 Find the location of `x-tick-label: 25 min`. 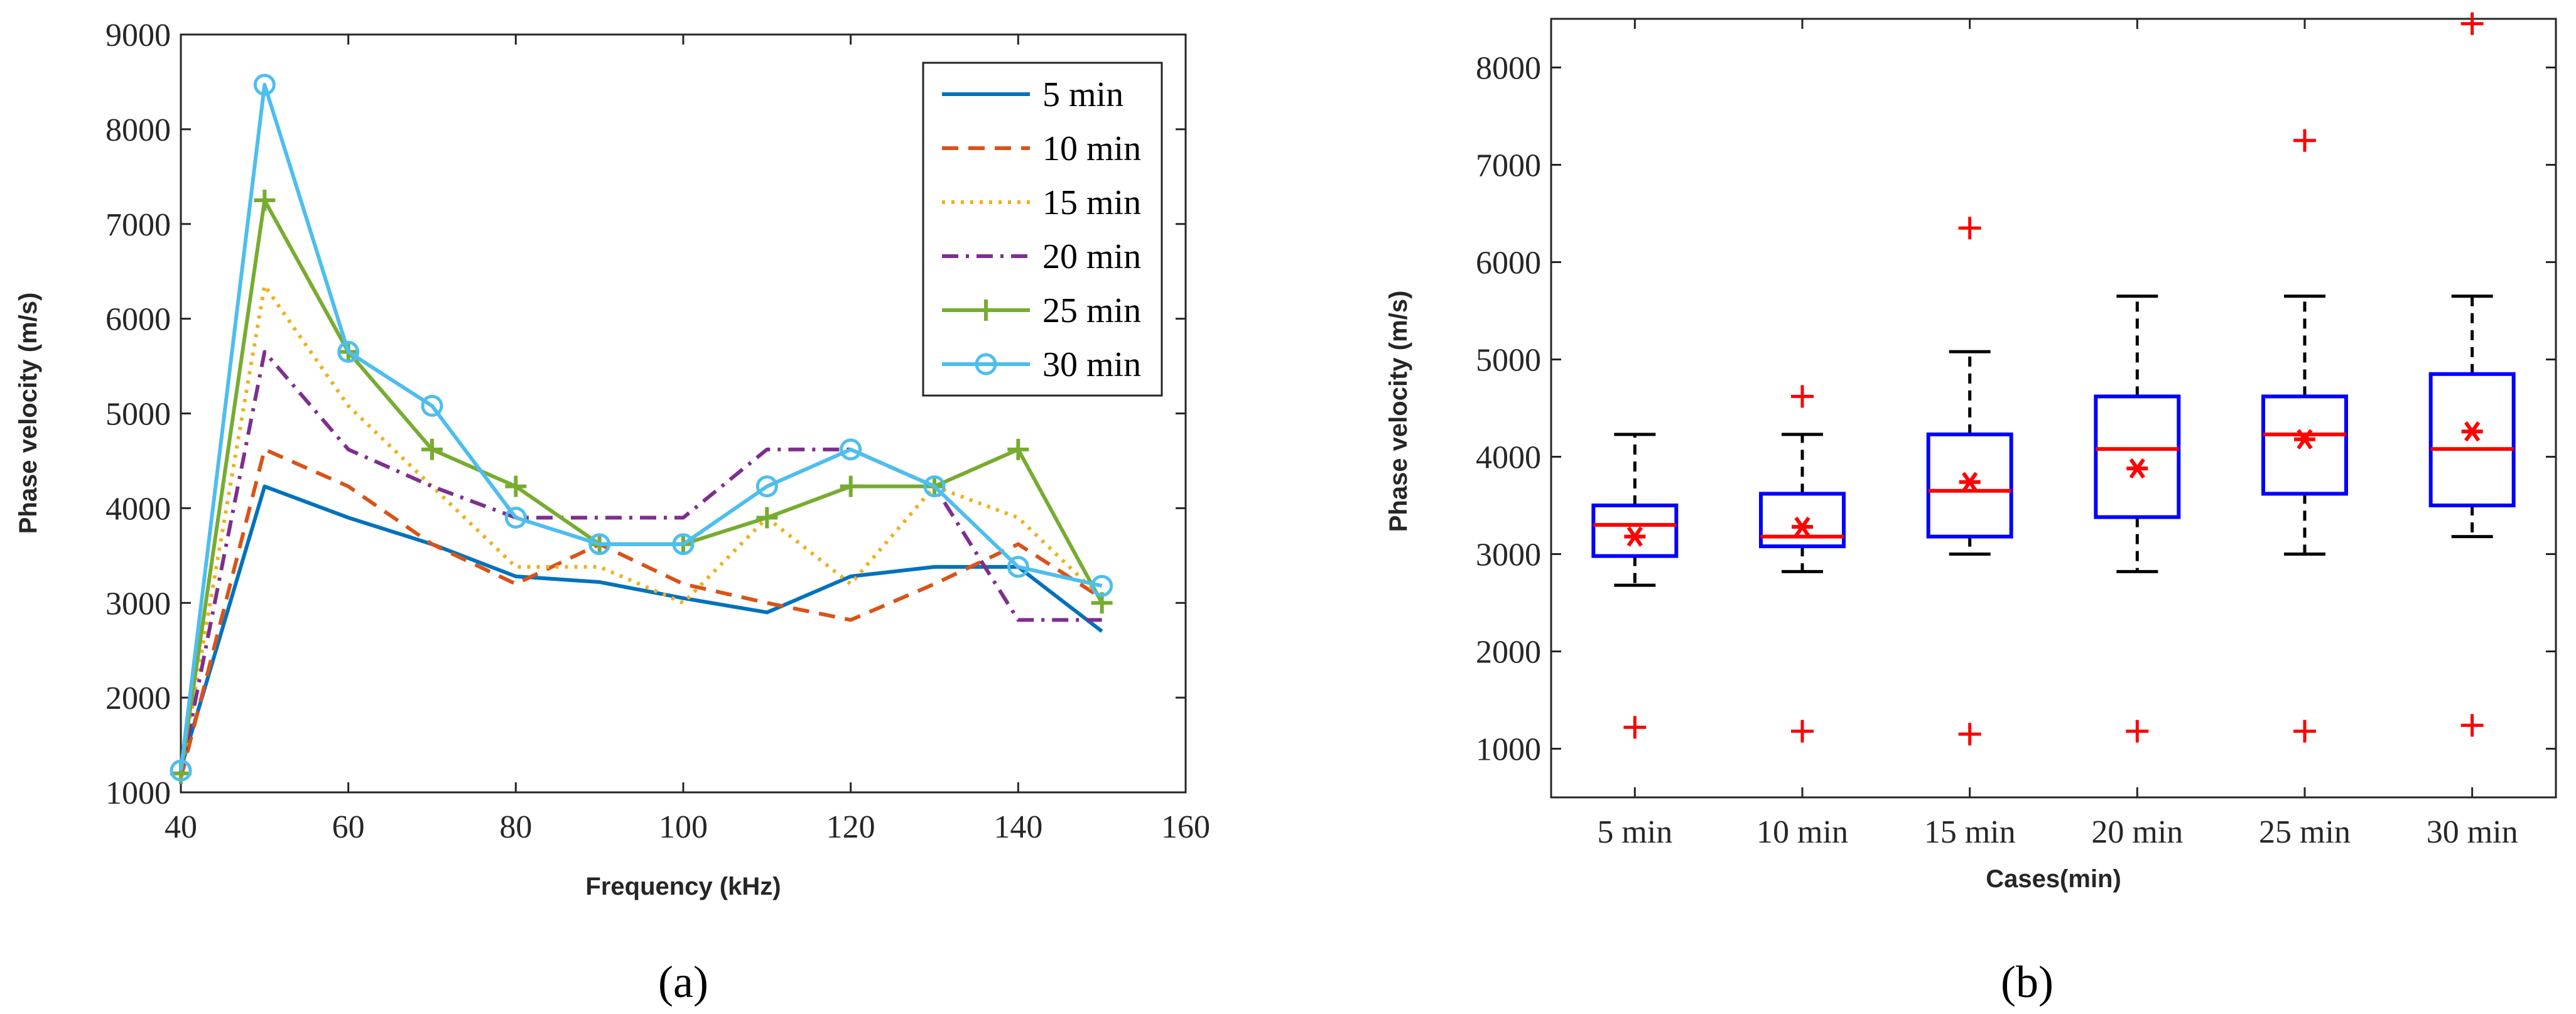

x-tick-label: 25 min is located at coordinates (2305, 832).